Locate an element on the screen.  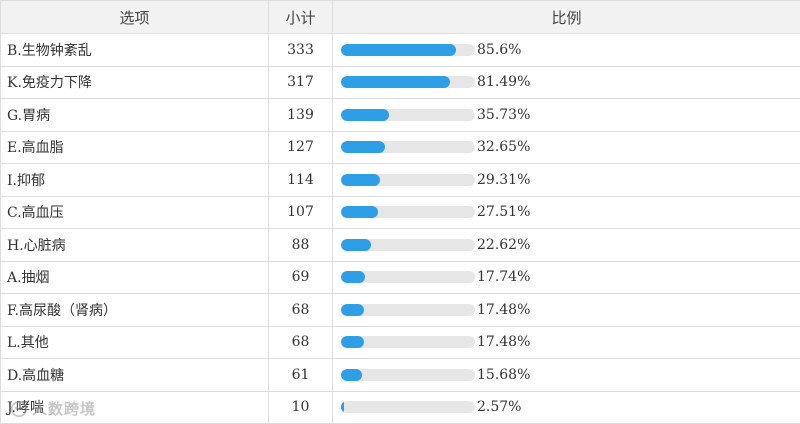
count-value: 317 is located at coordinates (300, 82).